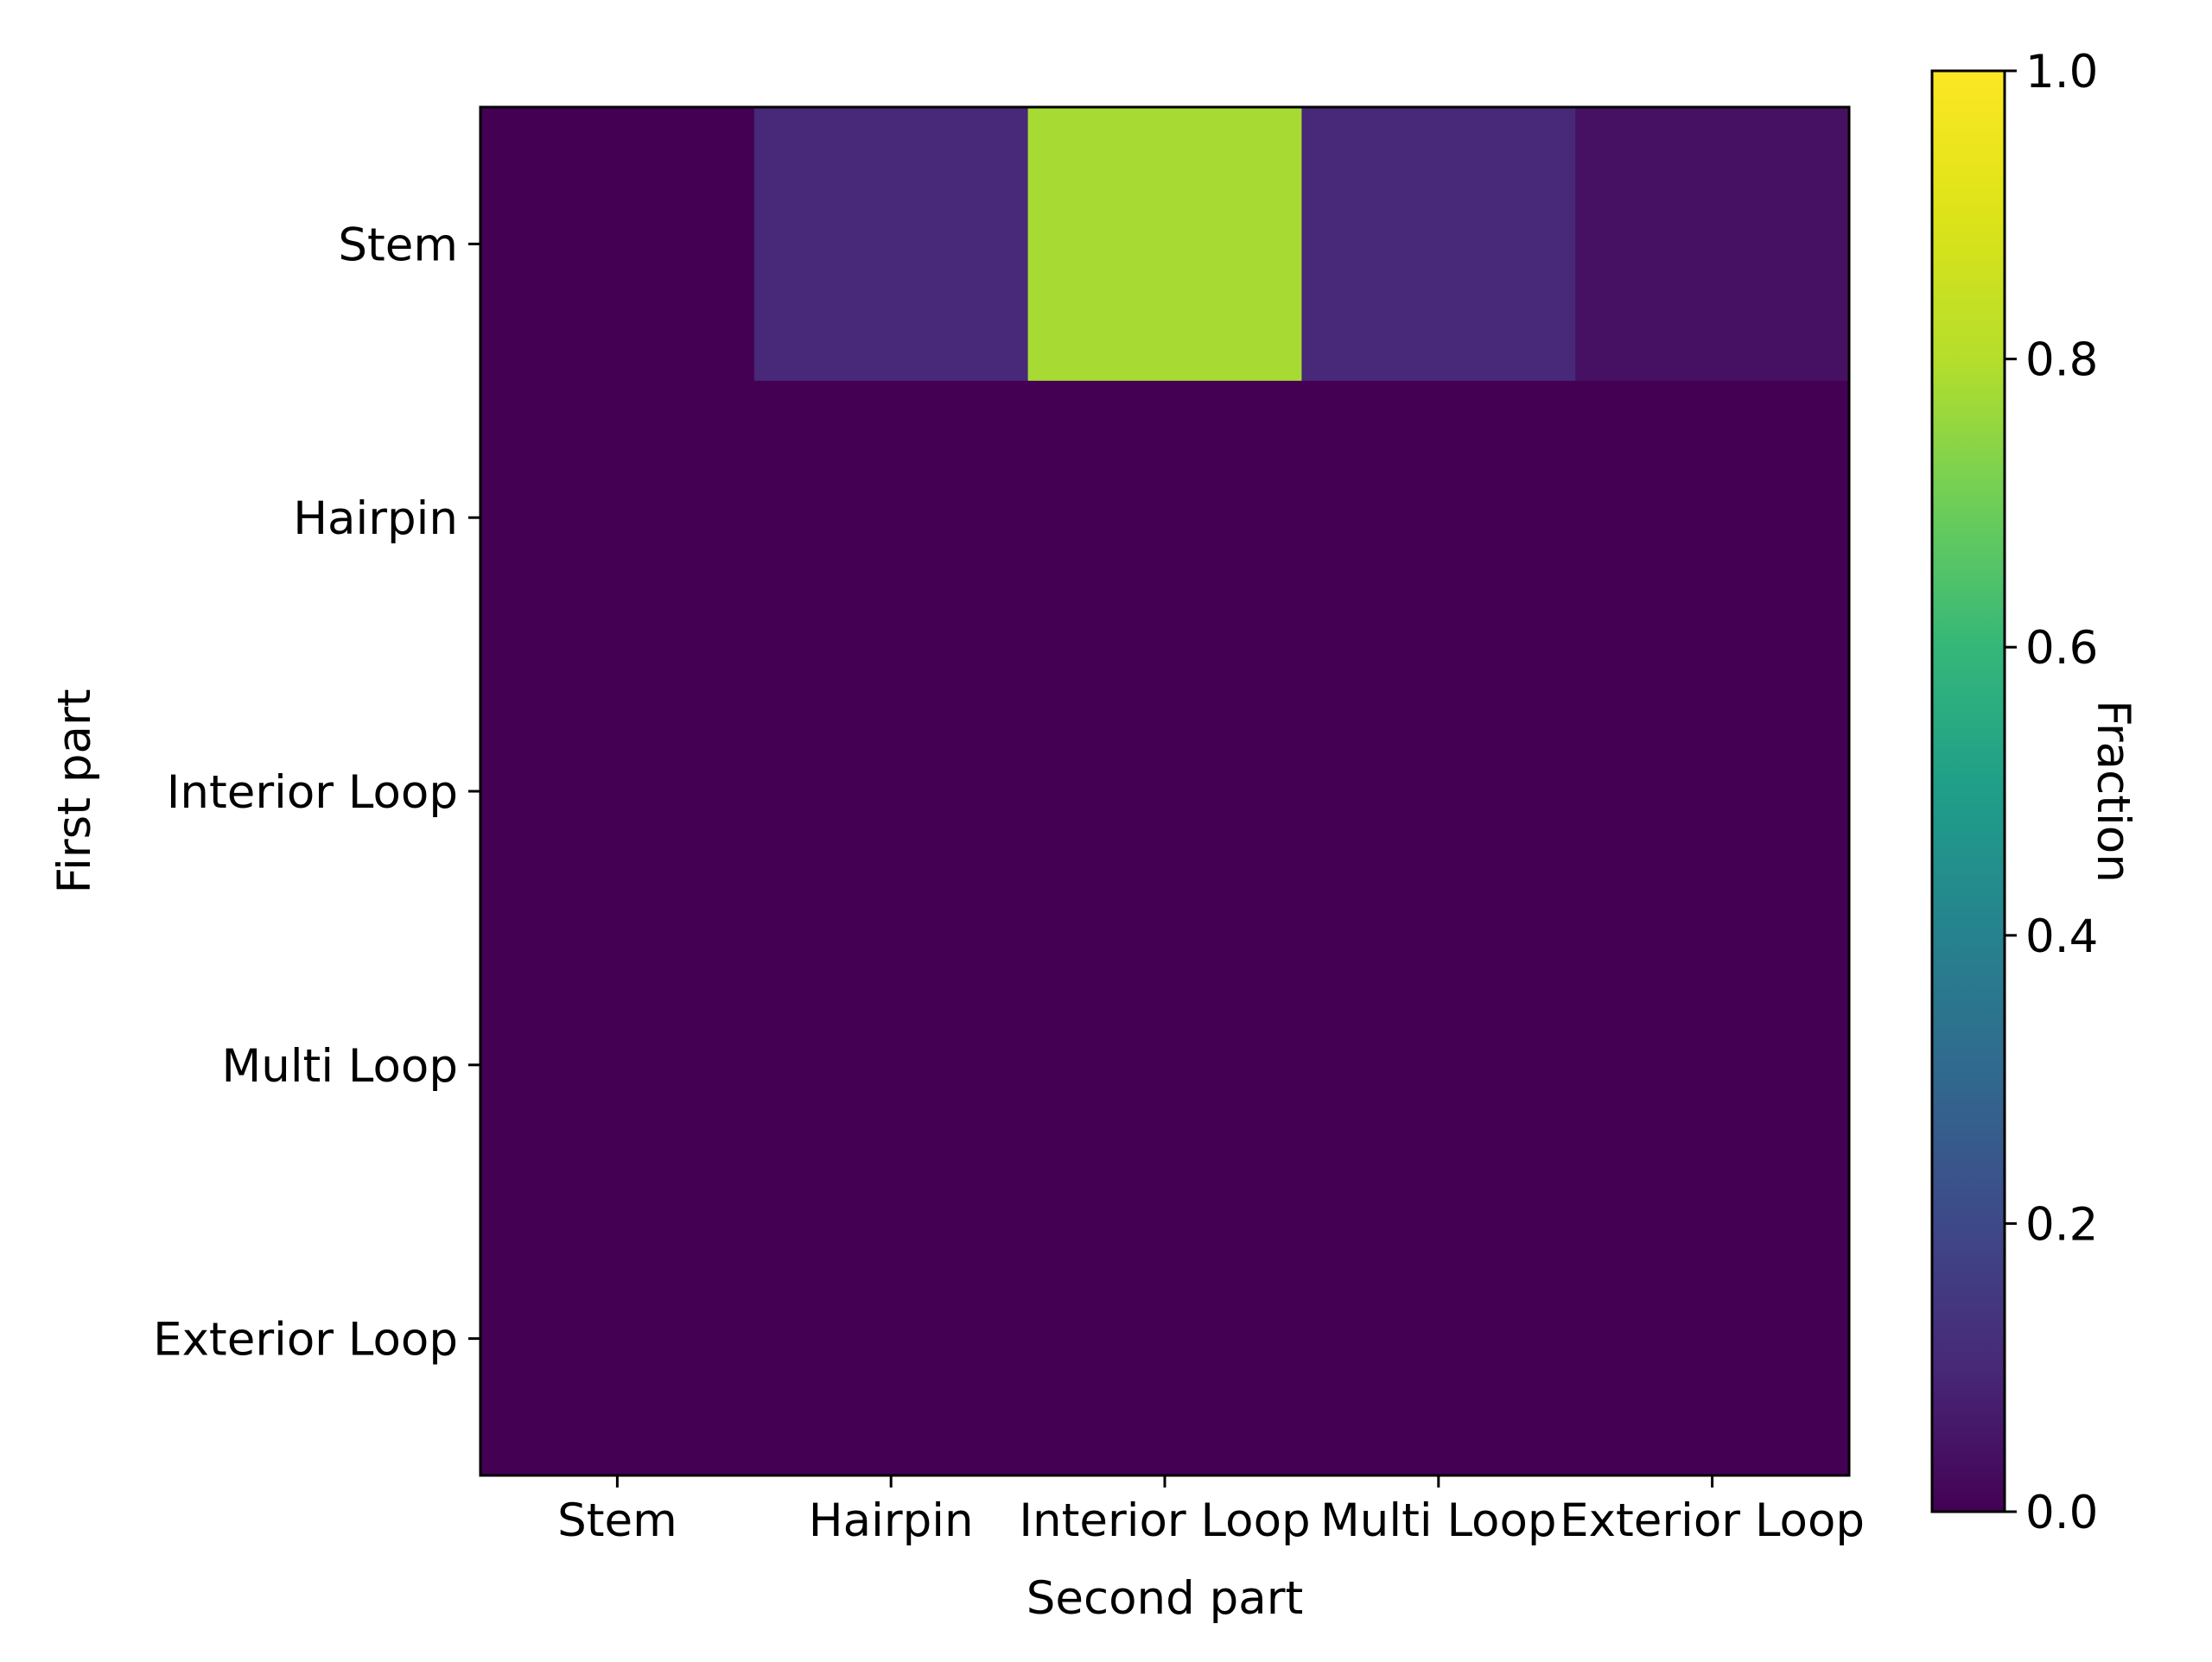  I want to click on x-tick-label: Hairpin, so click(891, 1520).